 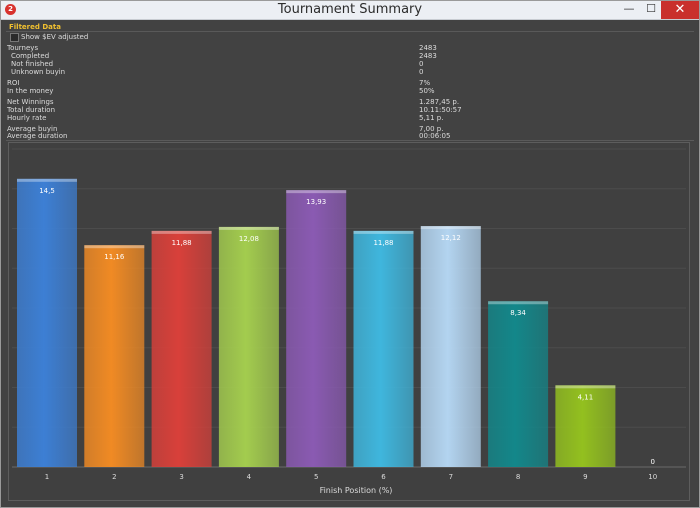 What do you see at coordinates (30, 91) in the screenshot?
I see `stat-label-in-the-money: In the money` at bounding box center [30, 91].